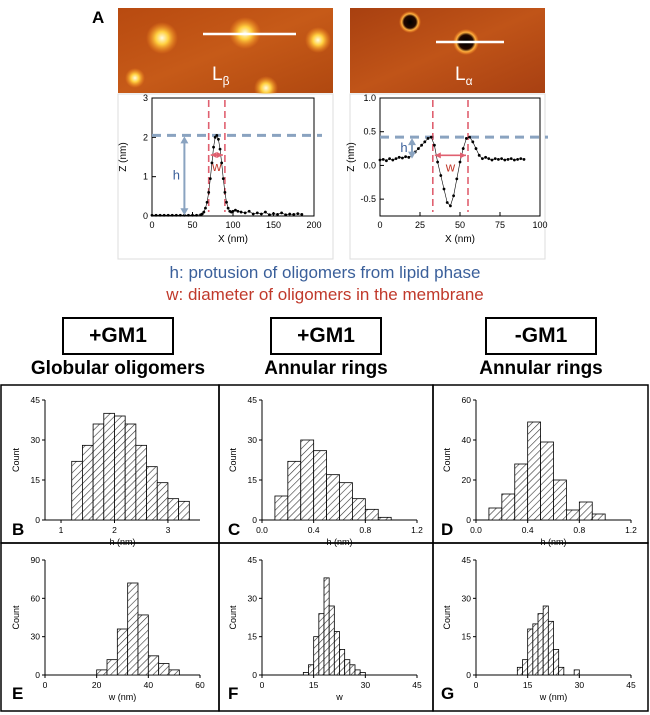 The image size is (650, 715). What do you see at coordinates (234, 529) in the screenshot?
I see `panel-letter-c: C` at bounding box center [234, 529].